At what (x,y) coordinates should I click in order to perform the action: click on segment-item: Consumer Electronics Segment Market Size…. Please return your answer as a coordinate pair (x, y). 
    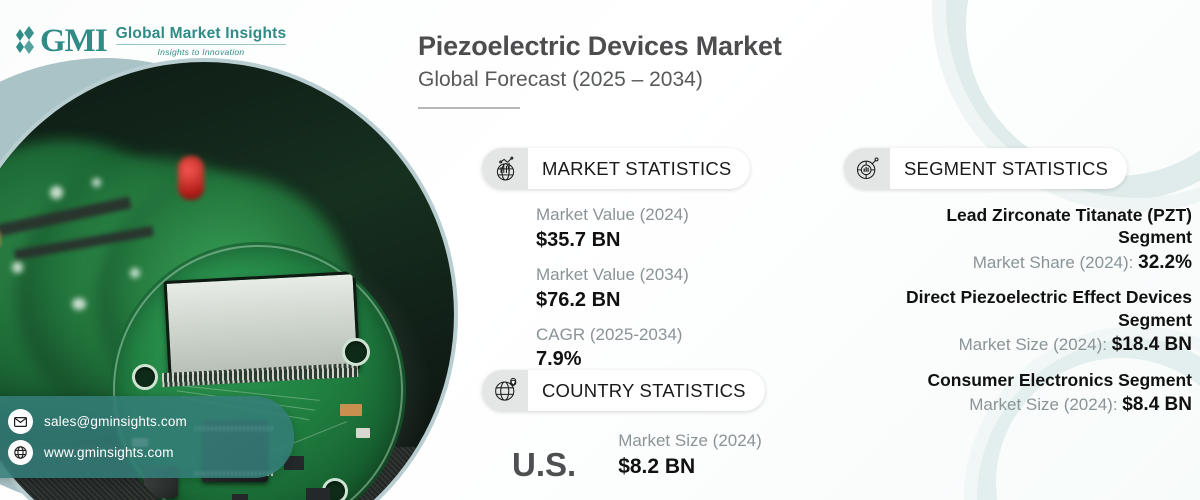
    Looking at the image, I should click on (1046, 394).